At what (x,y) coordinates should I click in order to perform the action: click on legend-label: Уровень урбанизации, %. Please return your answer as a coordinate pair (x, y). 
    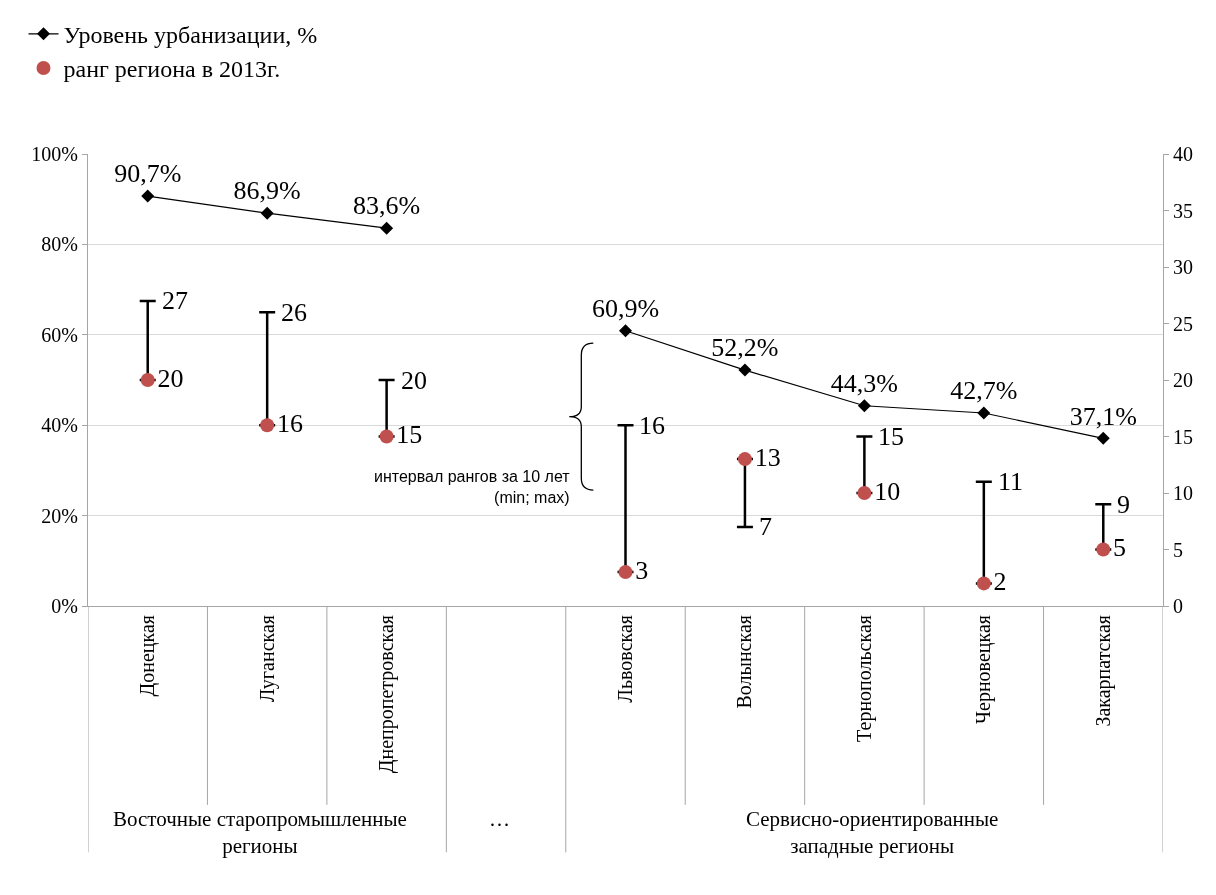
    Looking at the image, I should click on (190, 35).